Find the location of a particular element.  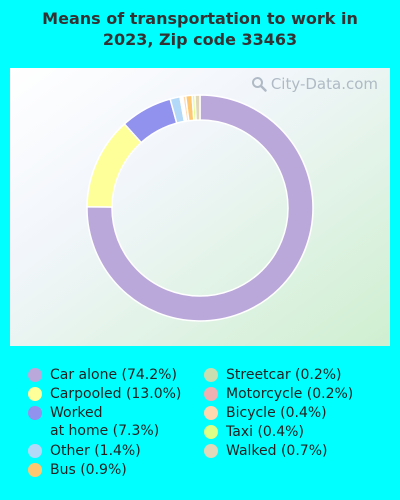

watermark-text: City-Data.com is located at coordinates (324, 84).